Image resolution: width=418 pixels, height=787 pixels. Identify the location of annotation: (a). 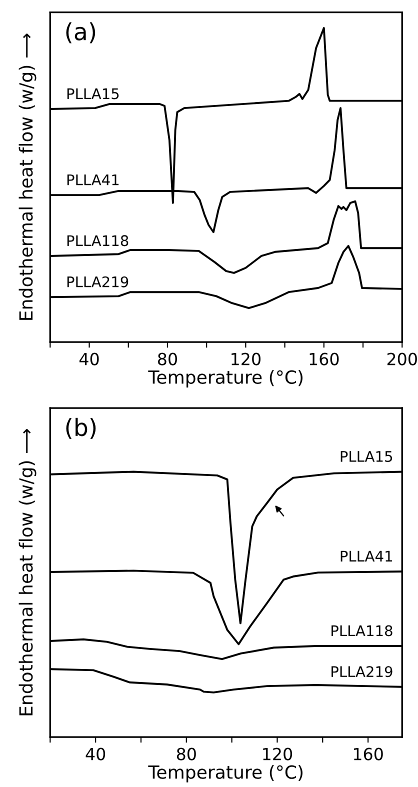
(81, 33).